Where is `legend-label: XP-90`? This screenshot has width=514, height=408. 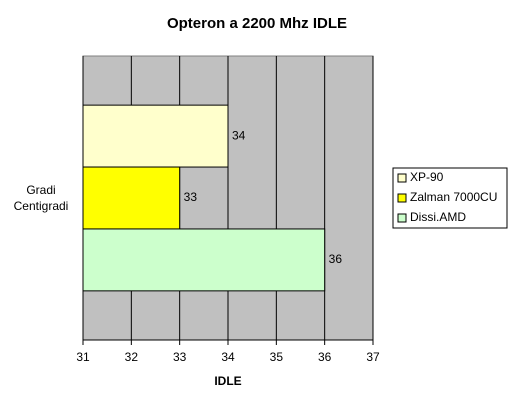
legend-label: XP-90 is located at coordinates (427, 177).